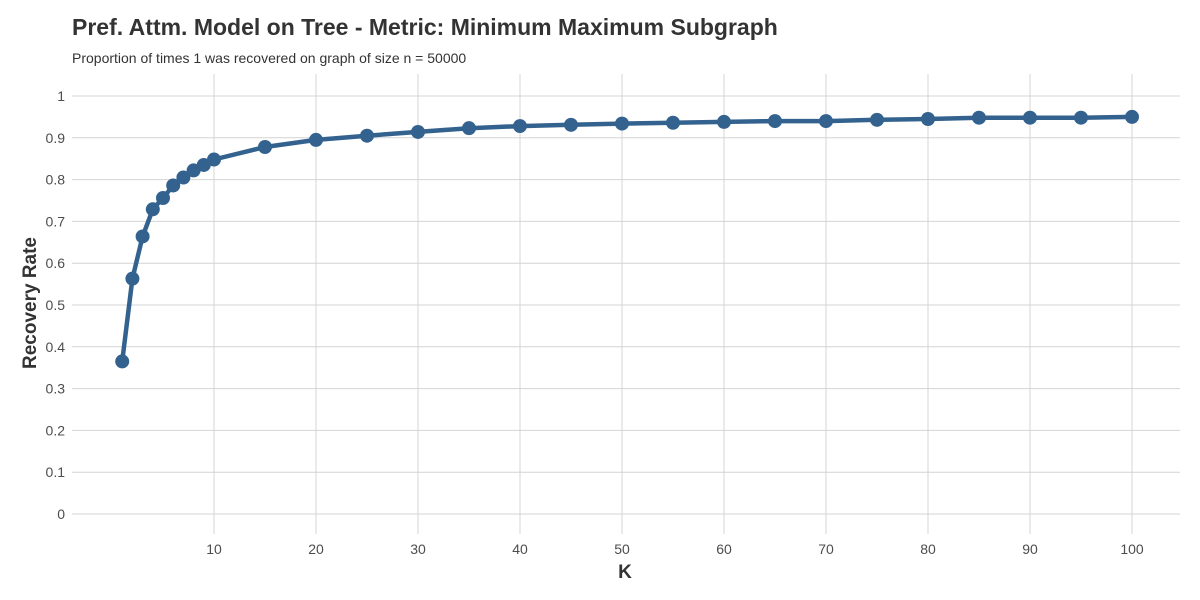 The width and height of the screenshot is (1200, 600). I want to click on y-tick-label: 0.7, so click(56, 221).